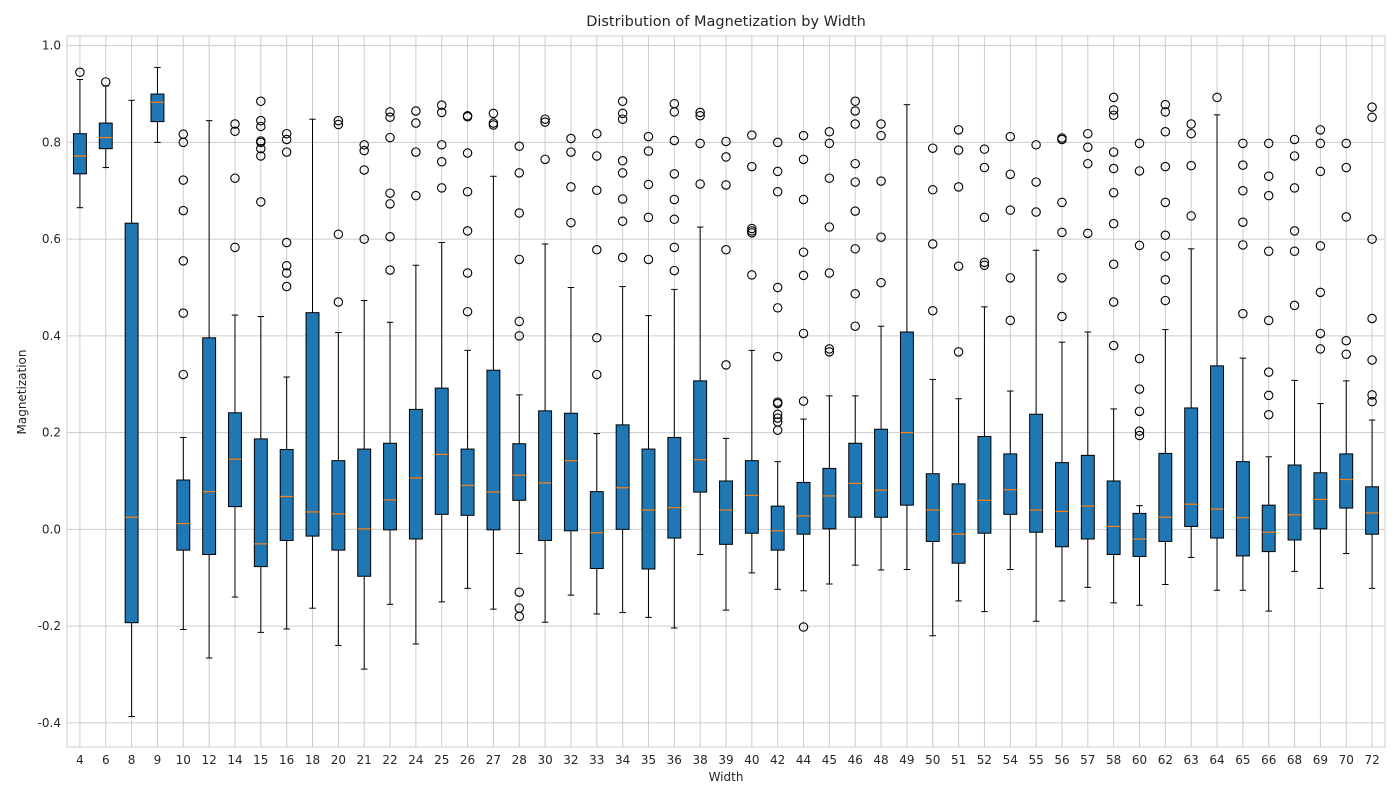  What do you see at coordinates (1216, 760) in the screenshot?
I see `x-tick-label: 64` at bounding box center [1216, 760].